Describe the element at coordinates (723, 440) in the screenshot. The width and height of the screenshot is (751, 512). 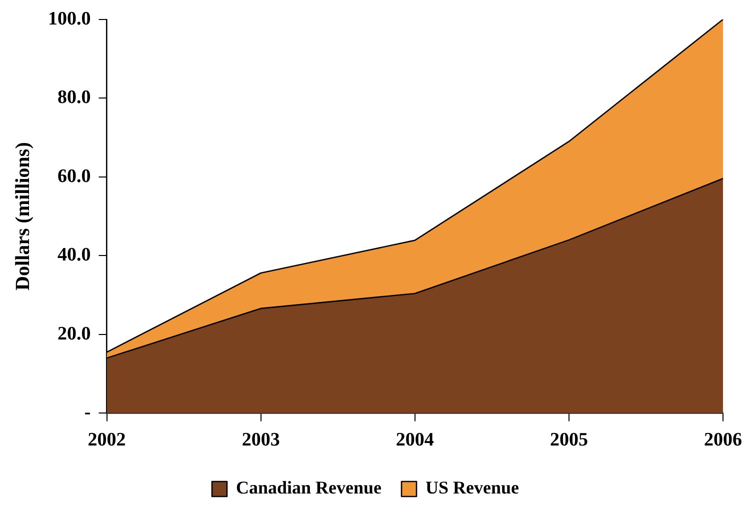
I see `x-tick-label: 2006` at that location.